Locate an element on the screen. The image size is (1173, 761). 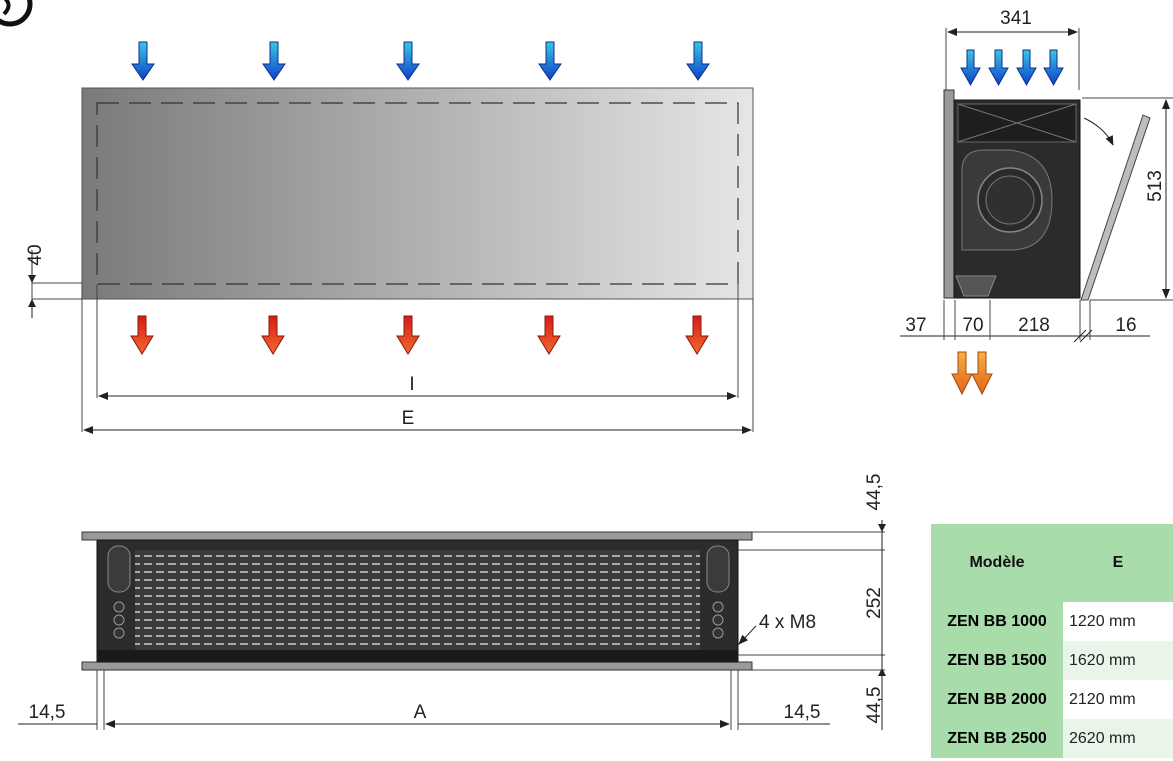
model-cell: ZEN BB 1000 is located at coordinates (997, 621).